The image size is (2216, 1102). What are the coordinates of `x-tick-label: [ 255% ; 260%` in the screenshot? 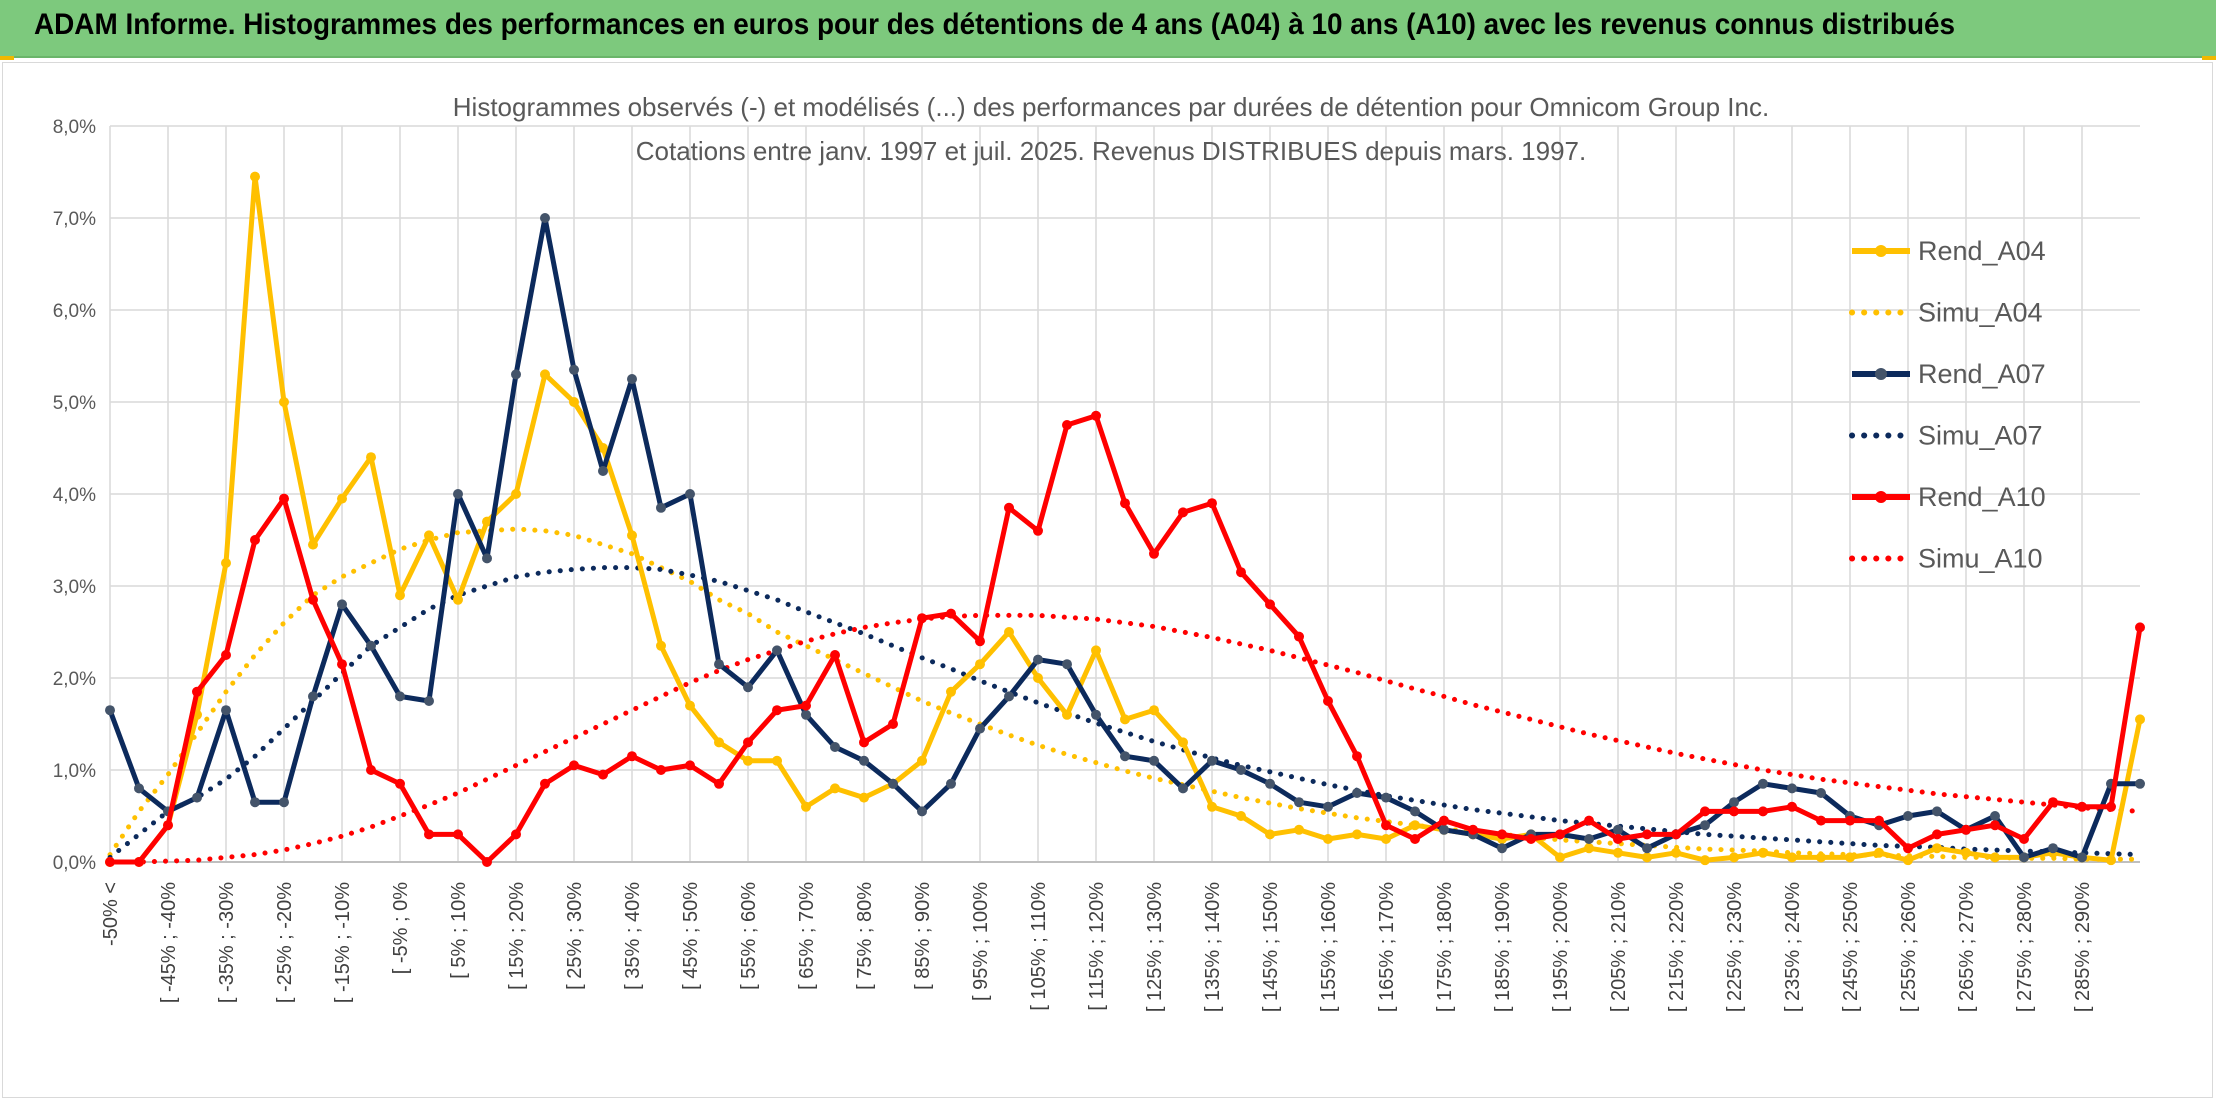 It's located at (1909, 947).